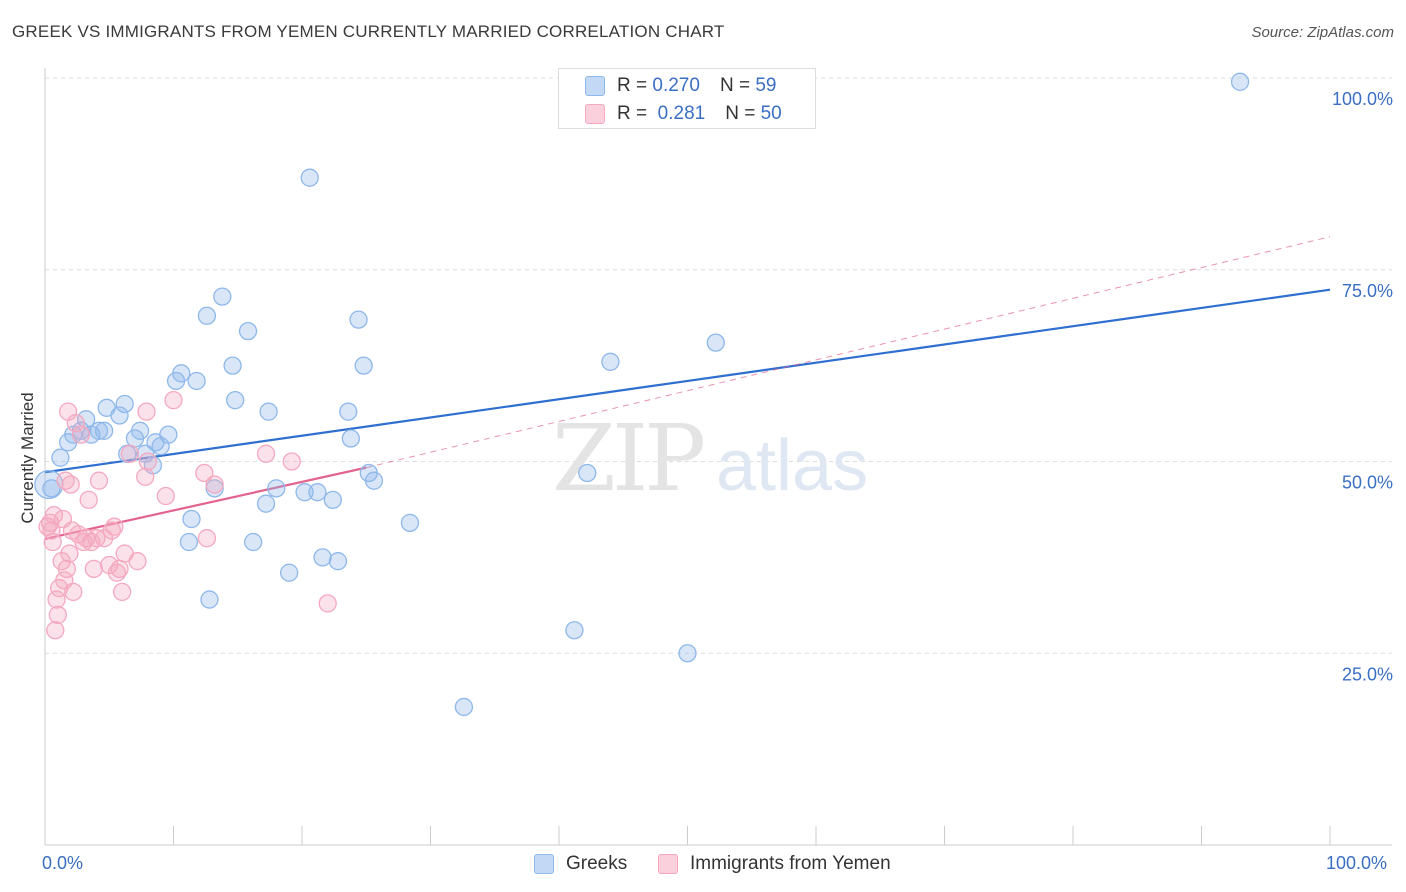 This screenshot has width=1406, height=892. What do you see at coordinates (1367, 674) in the screenshot?
I see `y-tick-label-25: 25.0%` at bounding box center [1367, 674].